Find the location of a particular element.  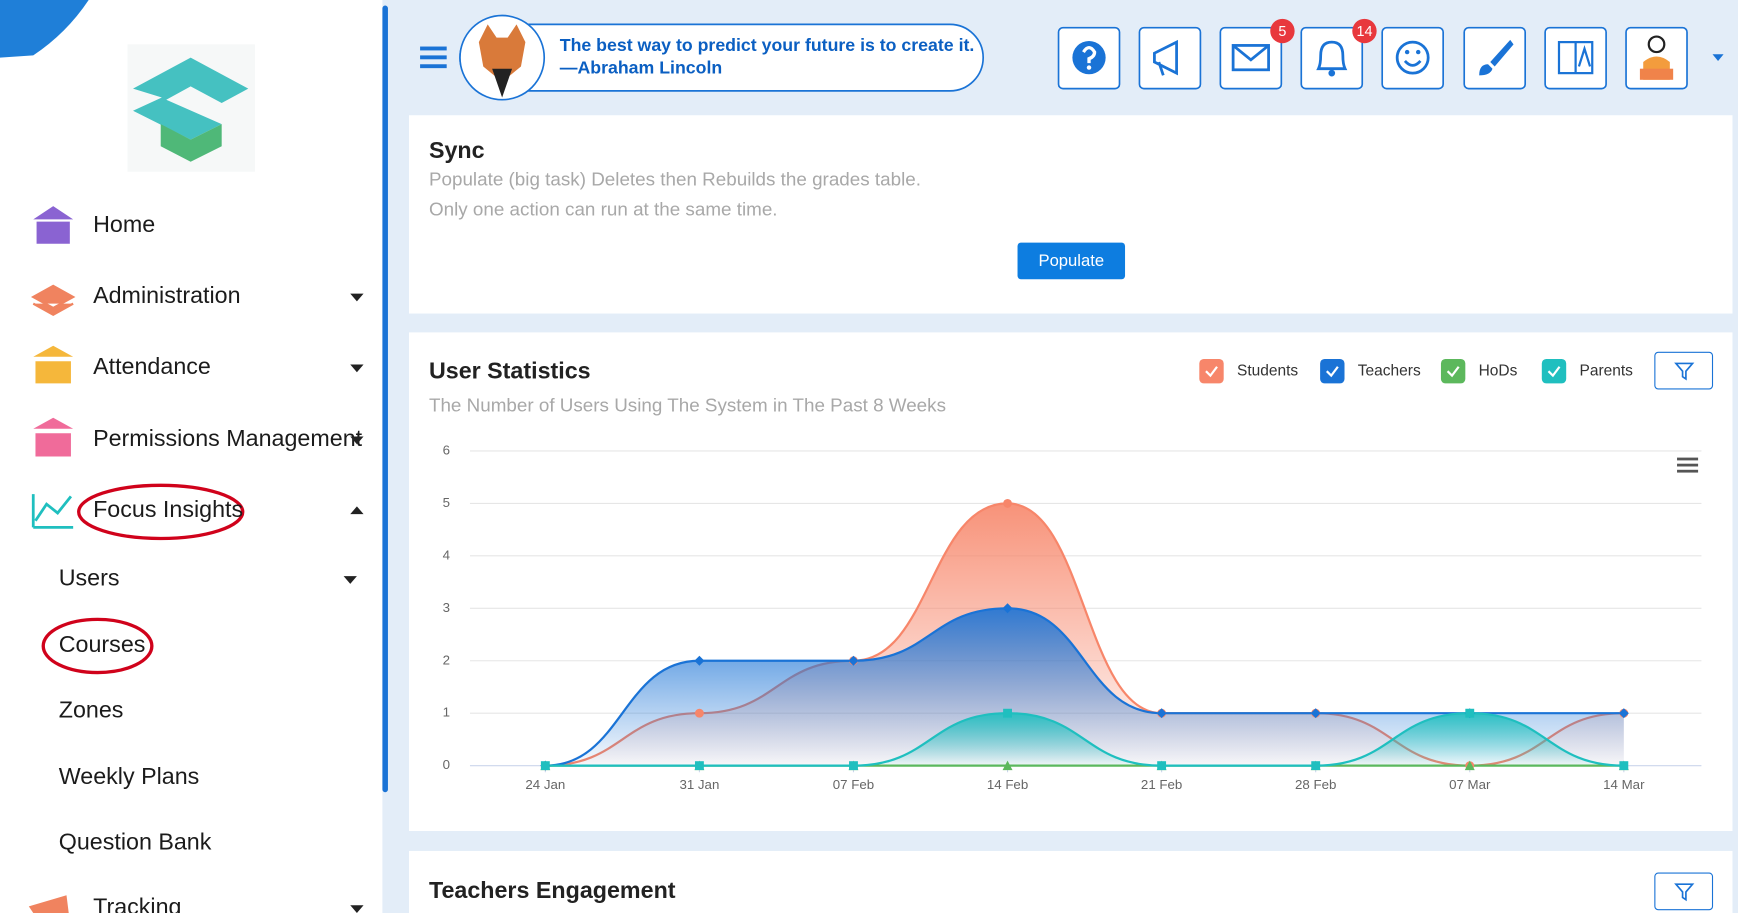

button-label: Populate is located at coordinates (1071, 260).